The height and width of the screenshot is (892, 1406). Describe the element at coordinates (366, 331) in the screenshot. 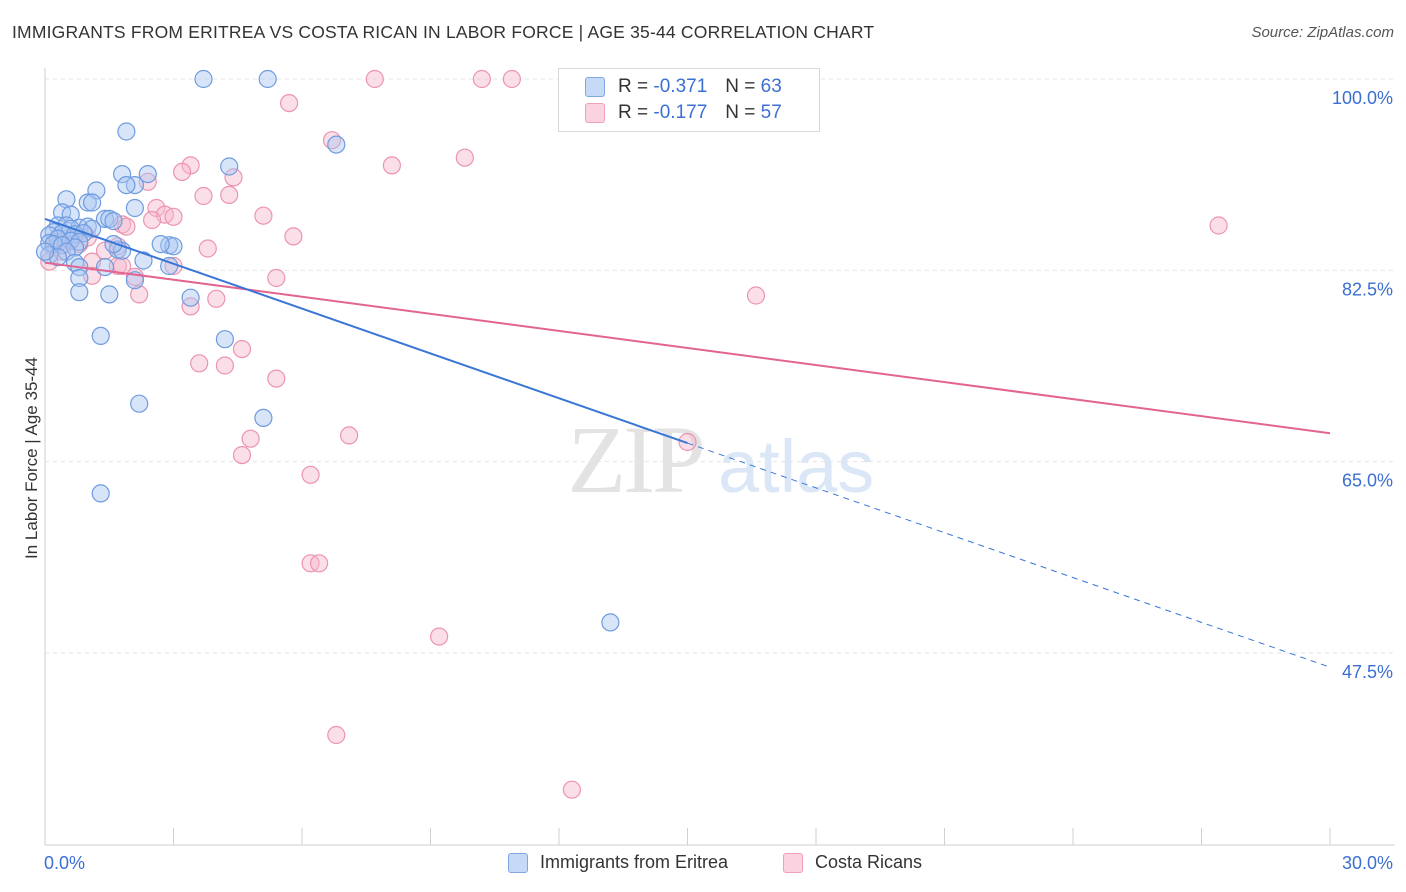

I see `eritrea-trend-line` at that location.